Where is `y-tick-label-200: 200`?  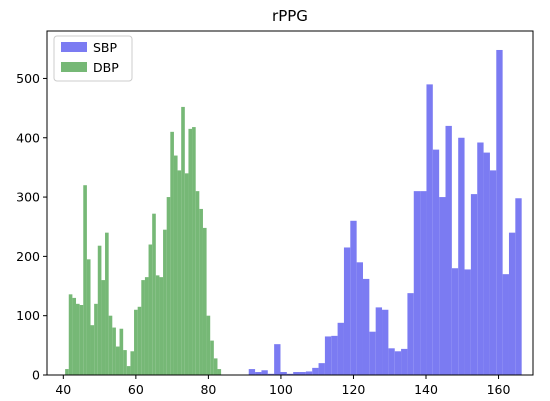
y-tick-label-200: 200 is located at coordinates (28, 256).